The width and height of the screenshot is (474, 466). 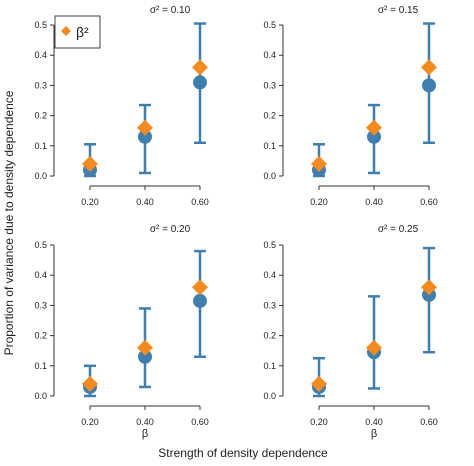 What do you see at coordinates (82, 32) in the screenshot?
I see `legend-label: β²` at bounding box center [82, 32].